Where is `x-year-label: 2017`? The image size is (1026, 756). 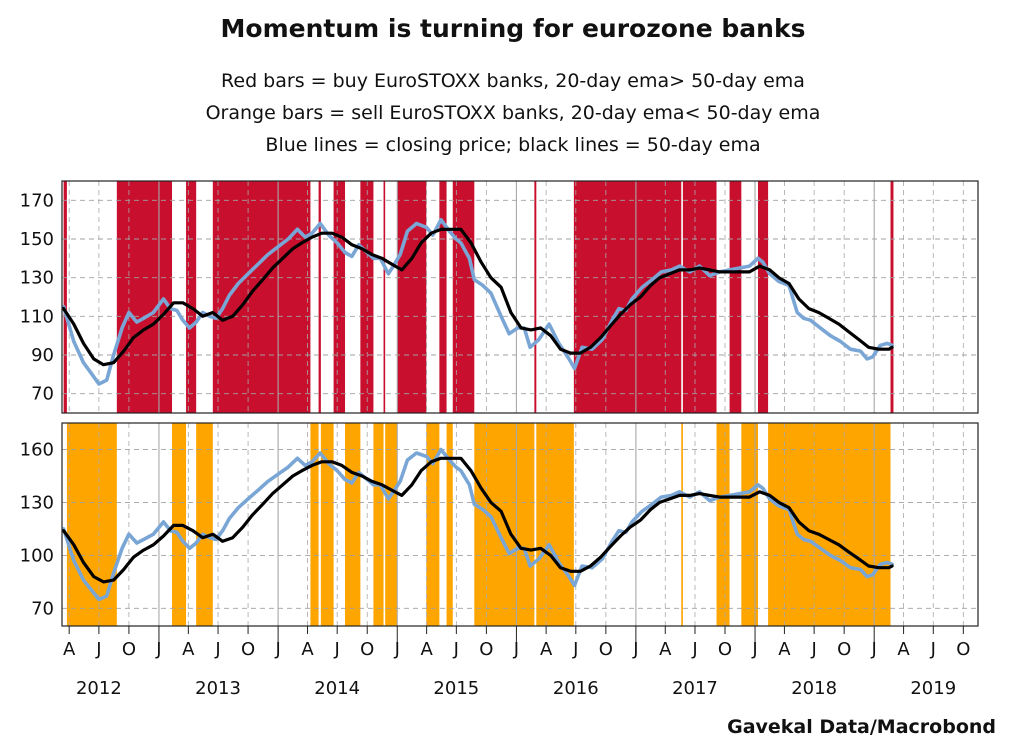
x-year-label: 2017 is located at coordinates (695, 688).